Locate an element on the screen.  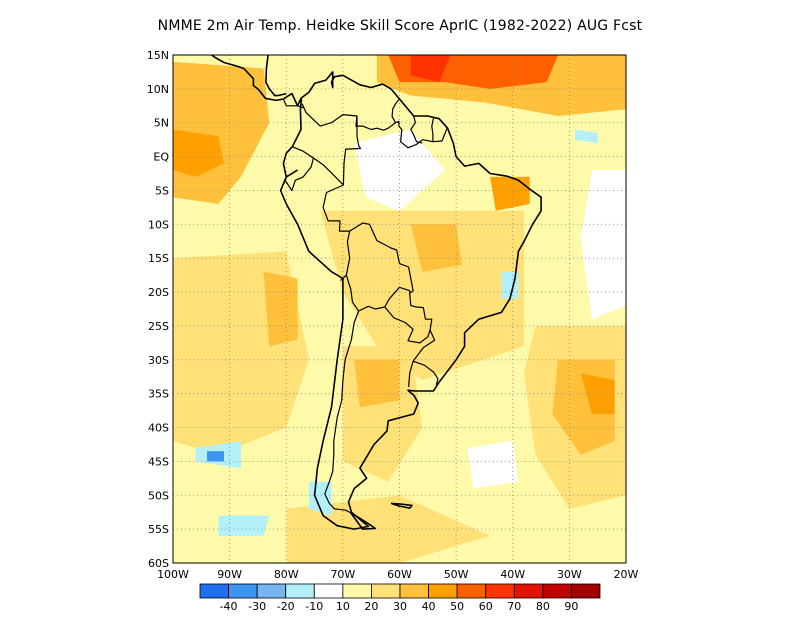
colorbar-label: -20 is located at coordinates (286, 606).